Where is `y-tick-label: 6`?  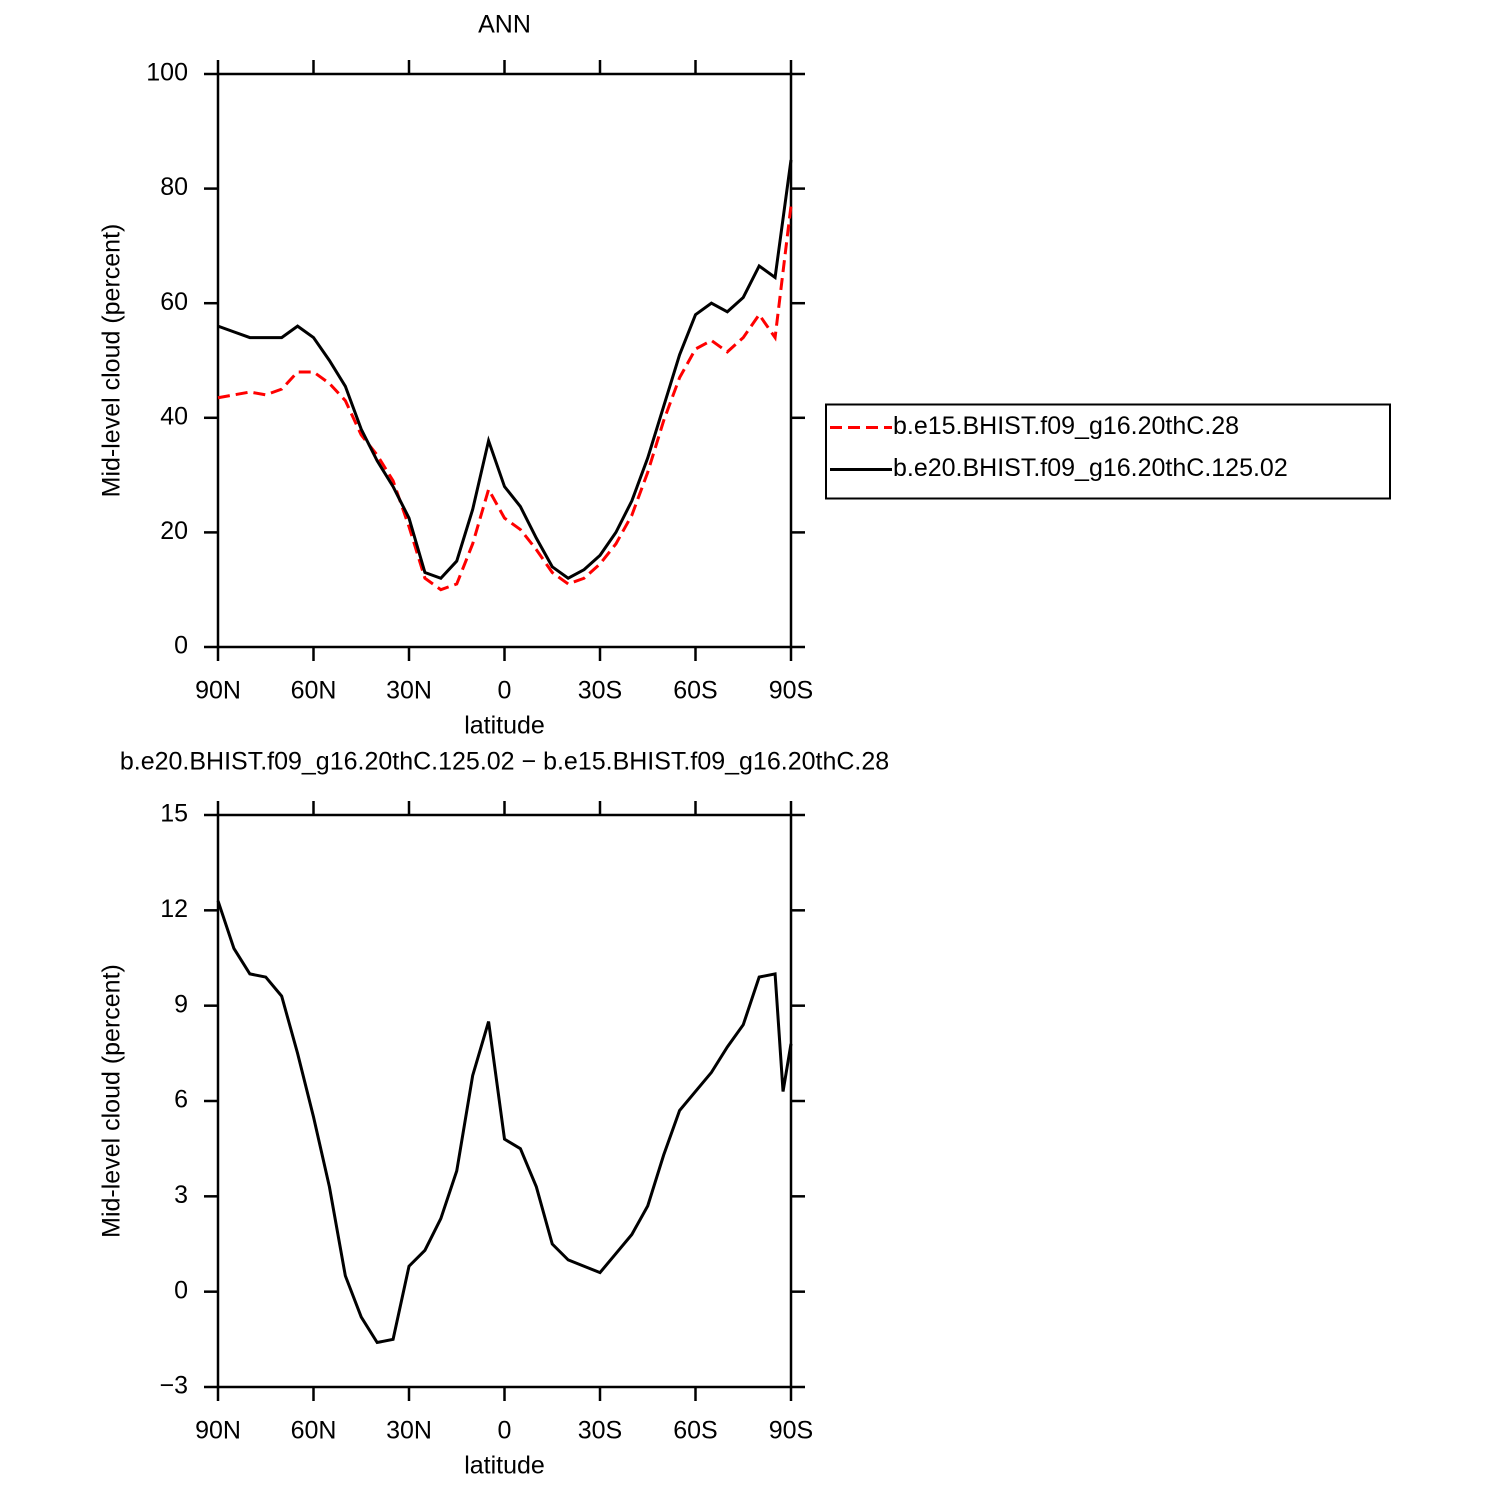 y-tick-label: 6 is located at coordinates (181, 1100).